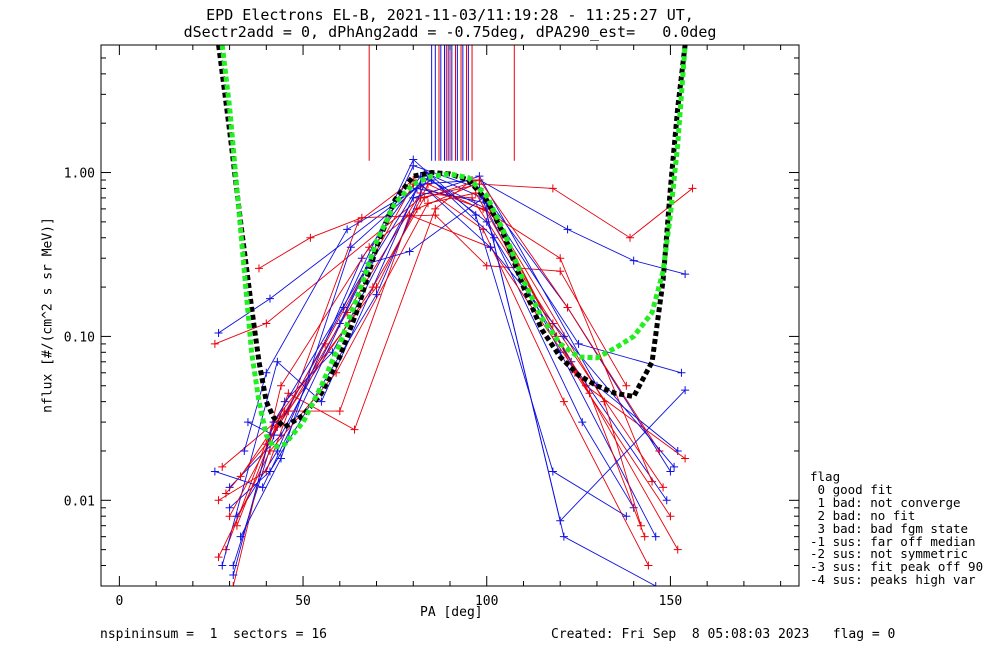 The width and height of the screenshot is (1000, 650). What do you see at coordinates (303, 601) in the screenshot?
I see `x-tick-label: 50` at bounding box center [303, 601].